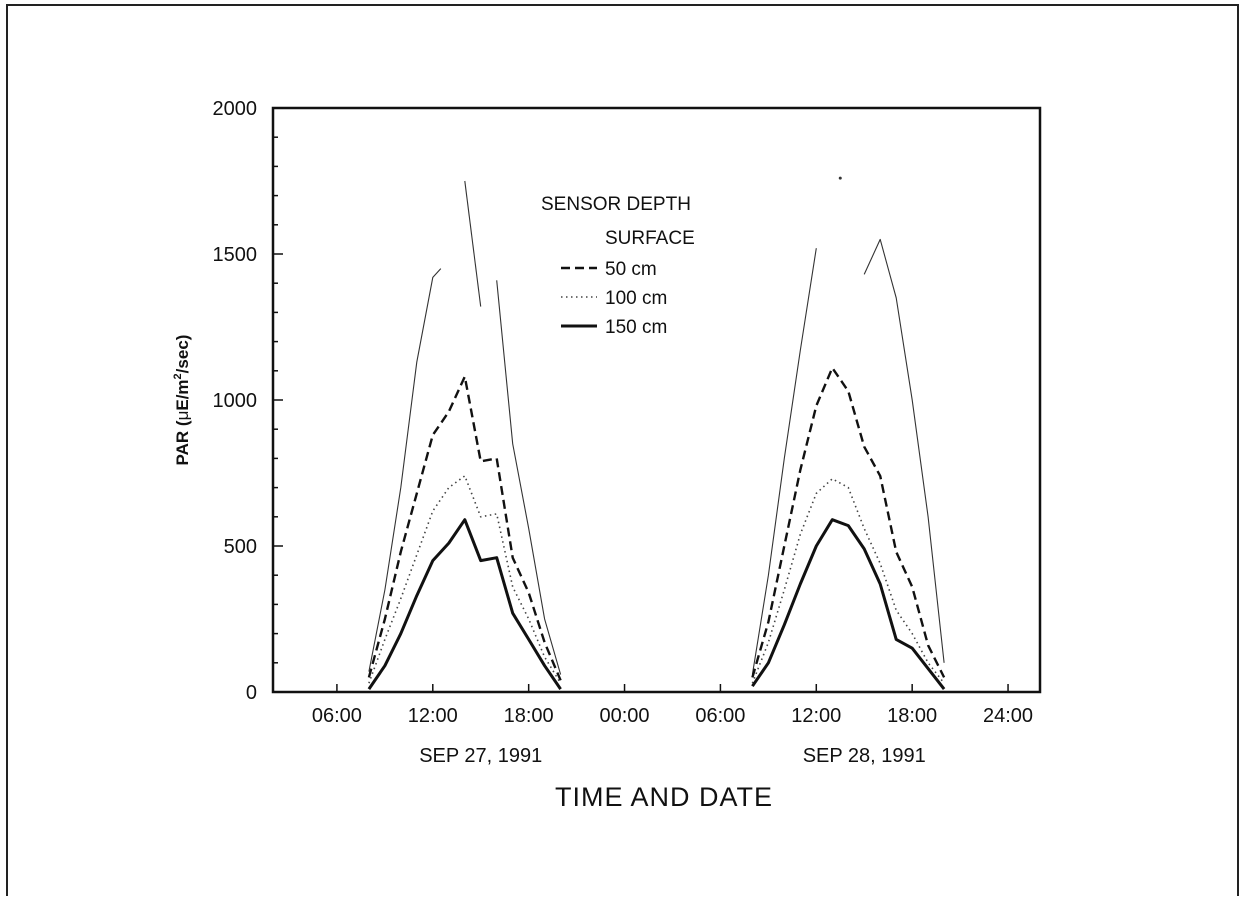 The image size is (1244, 899). What do you see at coordinates (240, 547) in the screenshot?
I see `y-tick-label: 500` at bounding box center [240, 547].